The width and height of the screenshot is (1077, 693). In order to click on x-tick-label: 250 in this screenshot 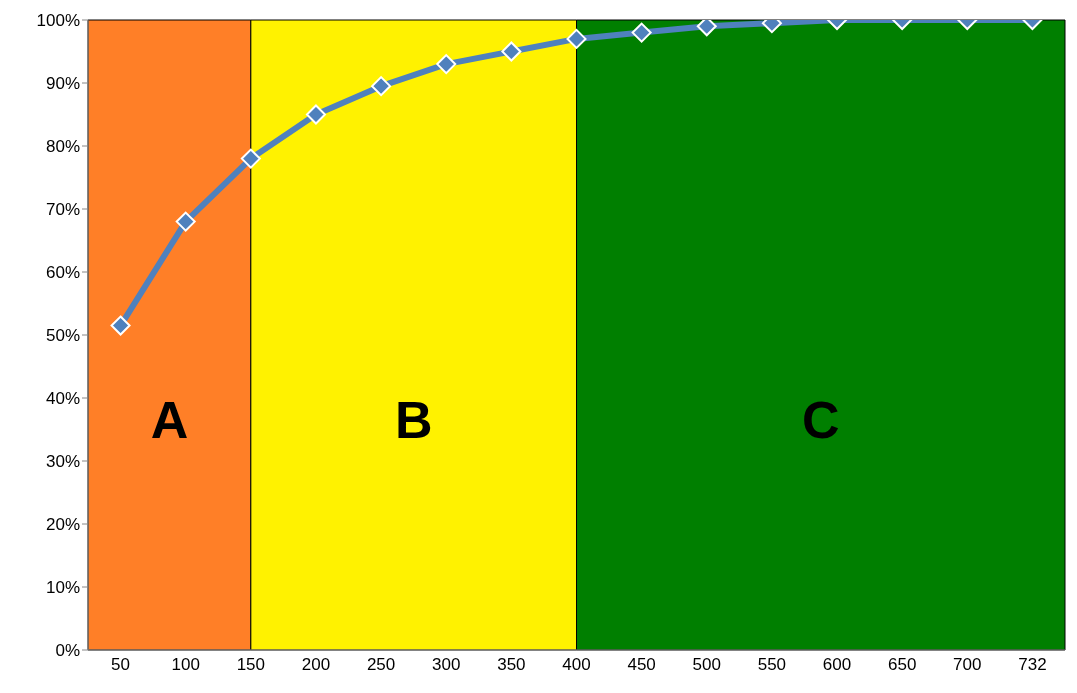, I will do `click(381, 665)`.